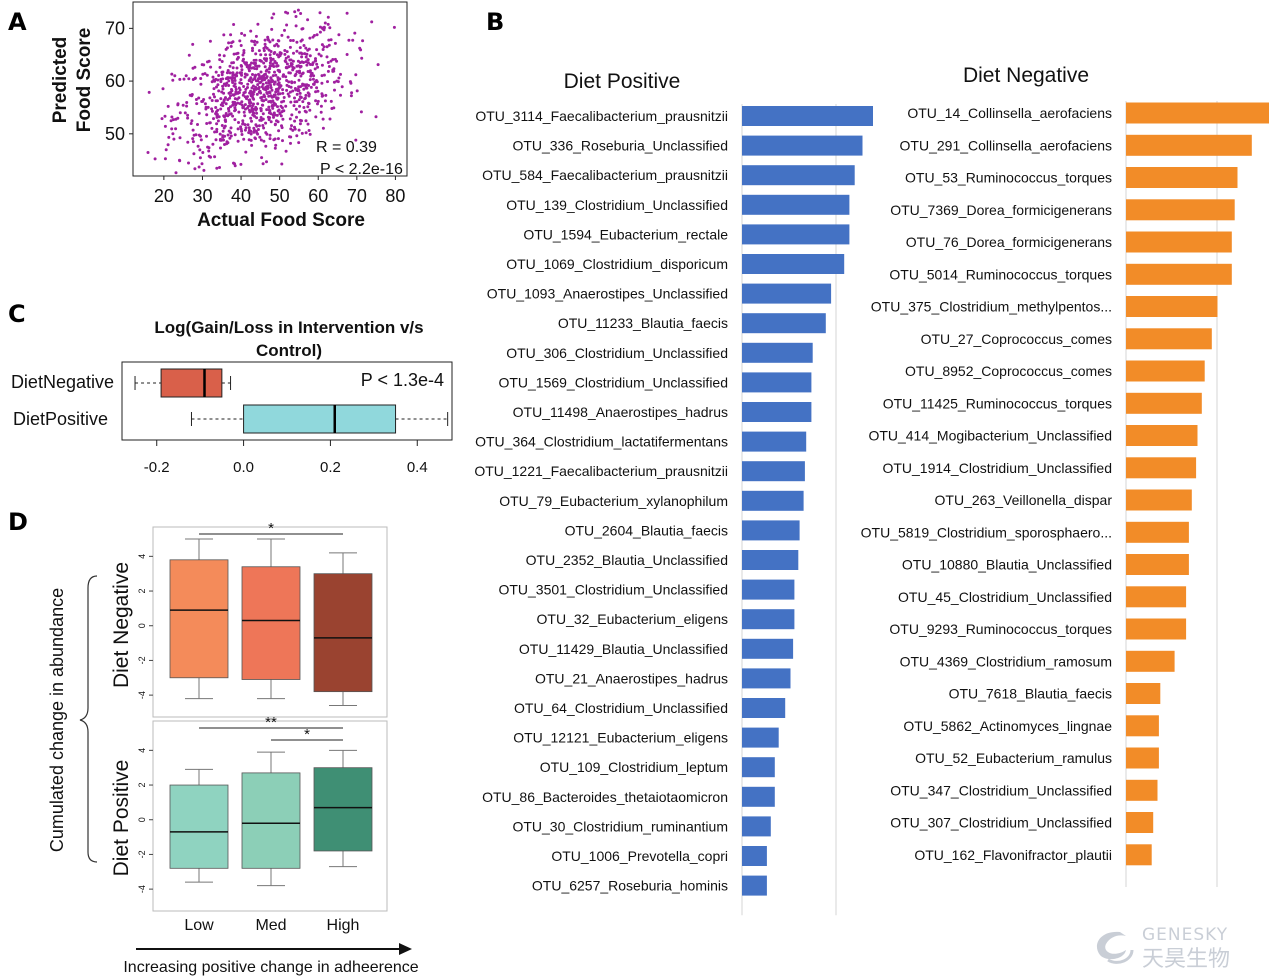 The image size is (1269, 977). I want to click on scatter-x-tick-label: 70, so click(357, 196).